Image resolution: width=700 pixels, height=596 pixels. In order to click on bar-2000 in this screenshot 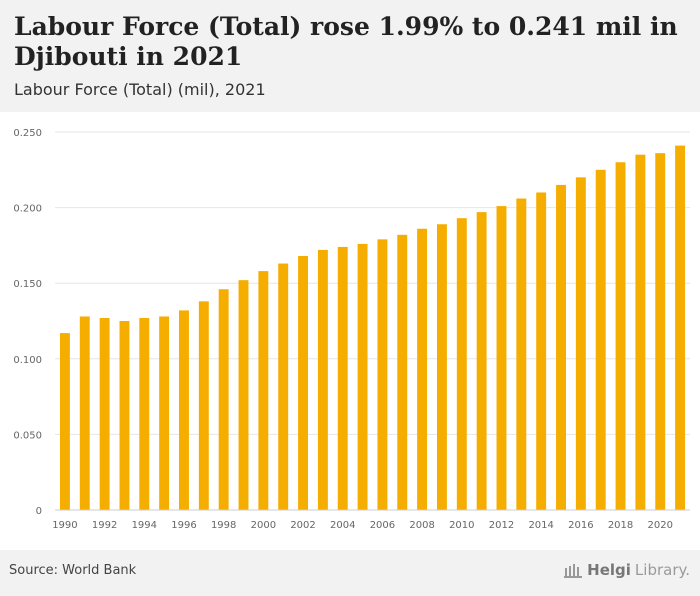, I will do `click(263, 390)`.